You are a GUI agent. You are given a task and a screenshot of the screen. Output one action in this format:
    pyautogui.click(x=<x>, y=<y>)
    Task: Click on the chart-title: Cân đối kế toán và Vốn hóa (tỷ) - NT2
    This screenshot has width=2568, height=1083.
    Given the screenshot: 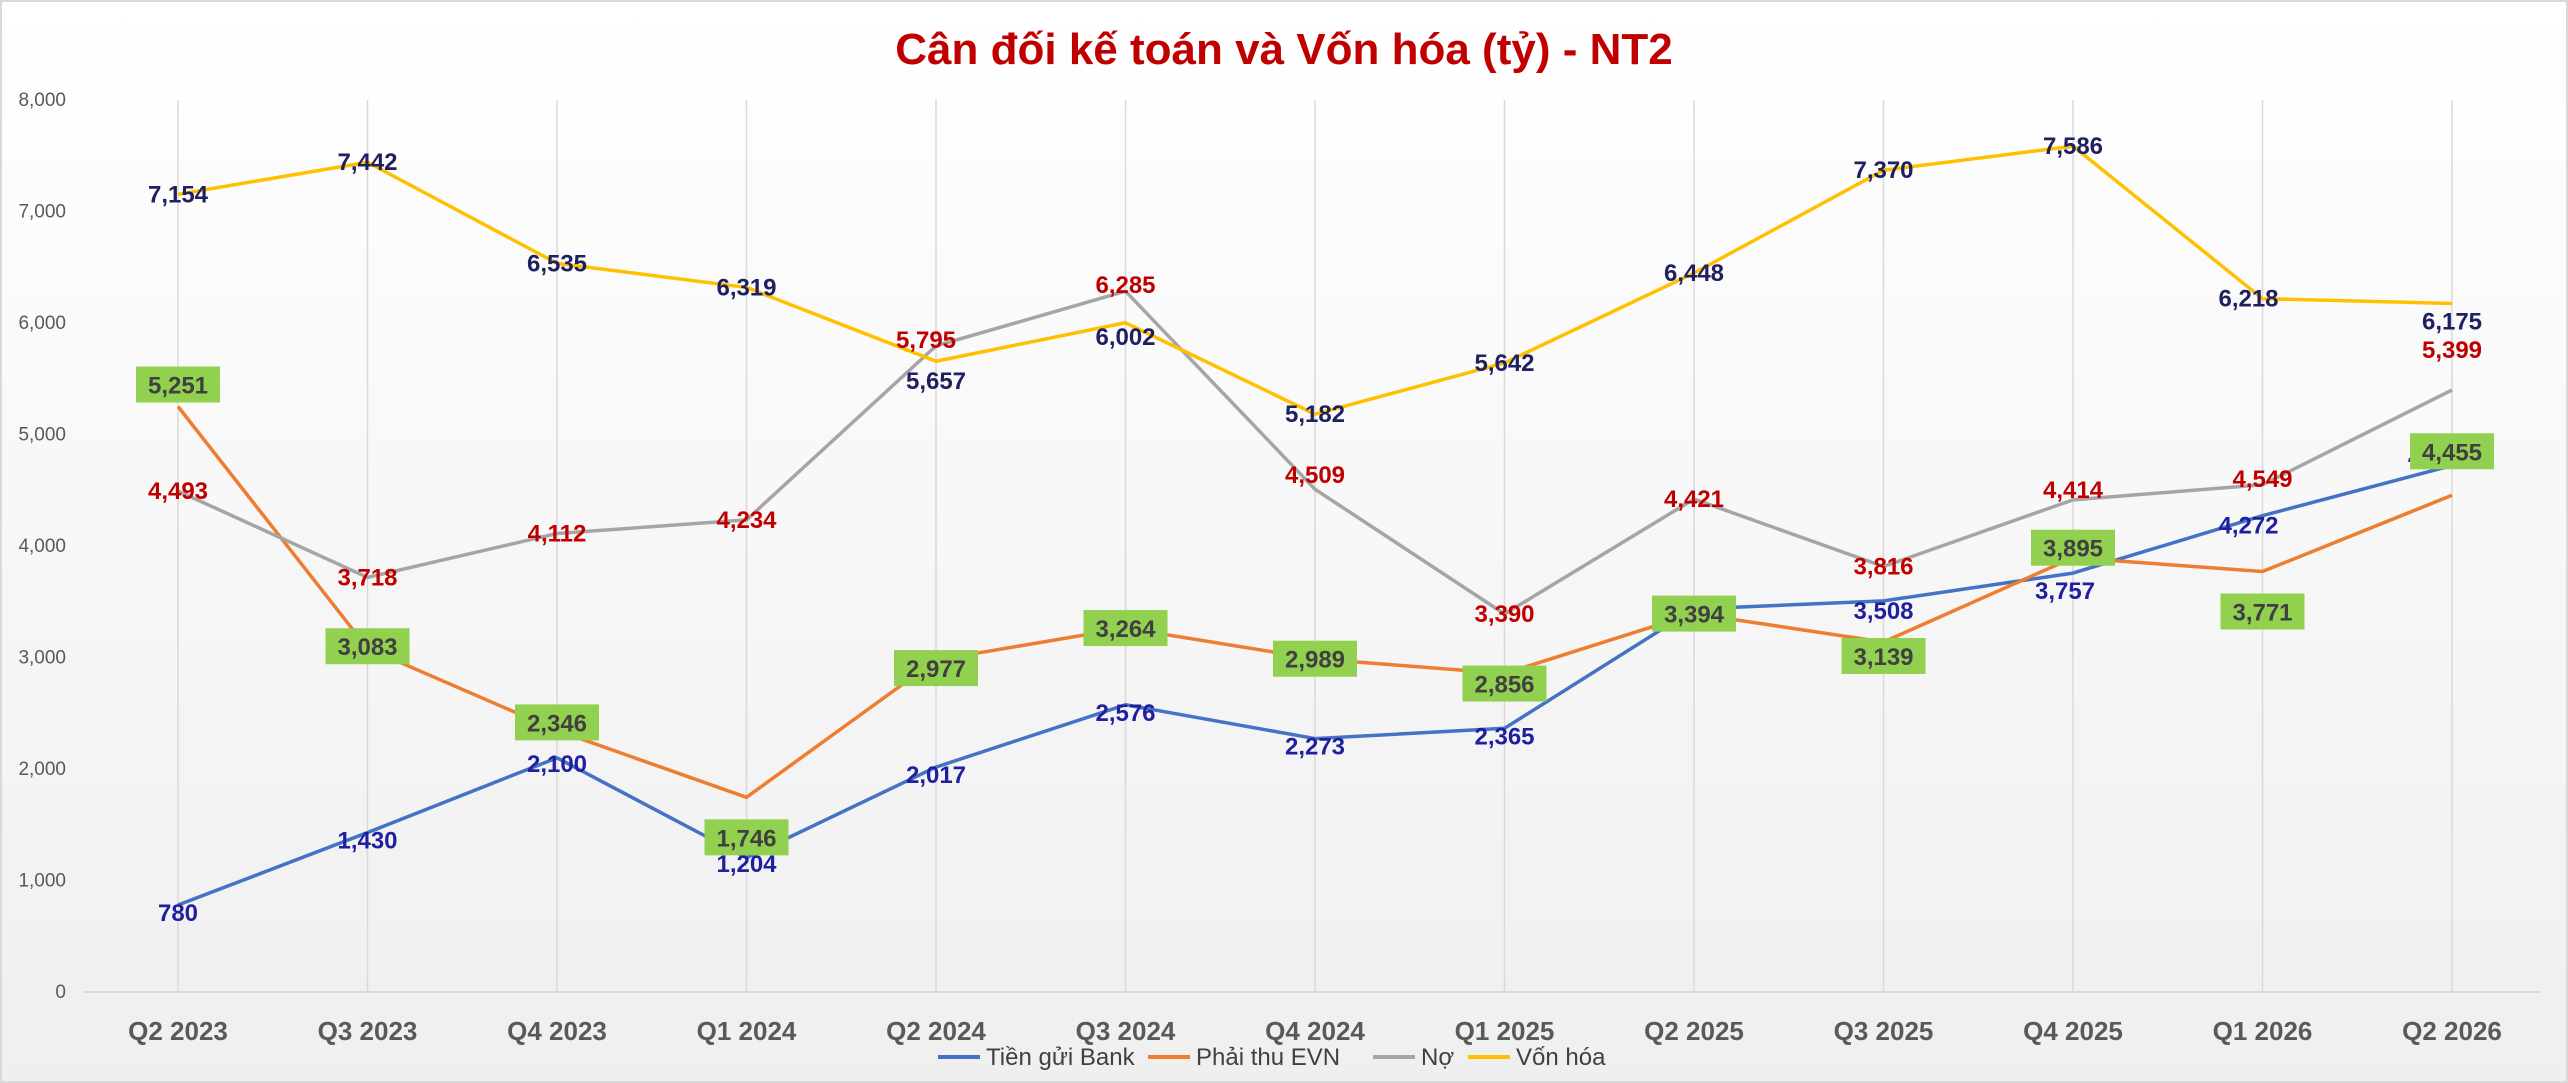 What is the action you would take?
    pyautogui.click(x=1283, y=49)
    